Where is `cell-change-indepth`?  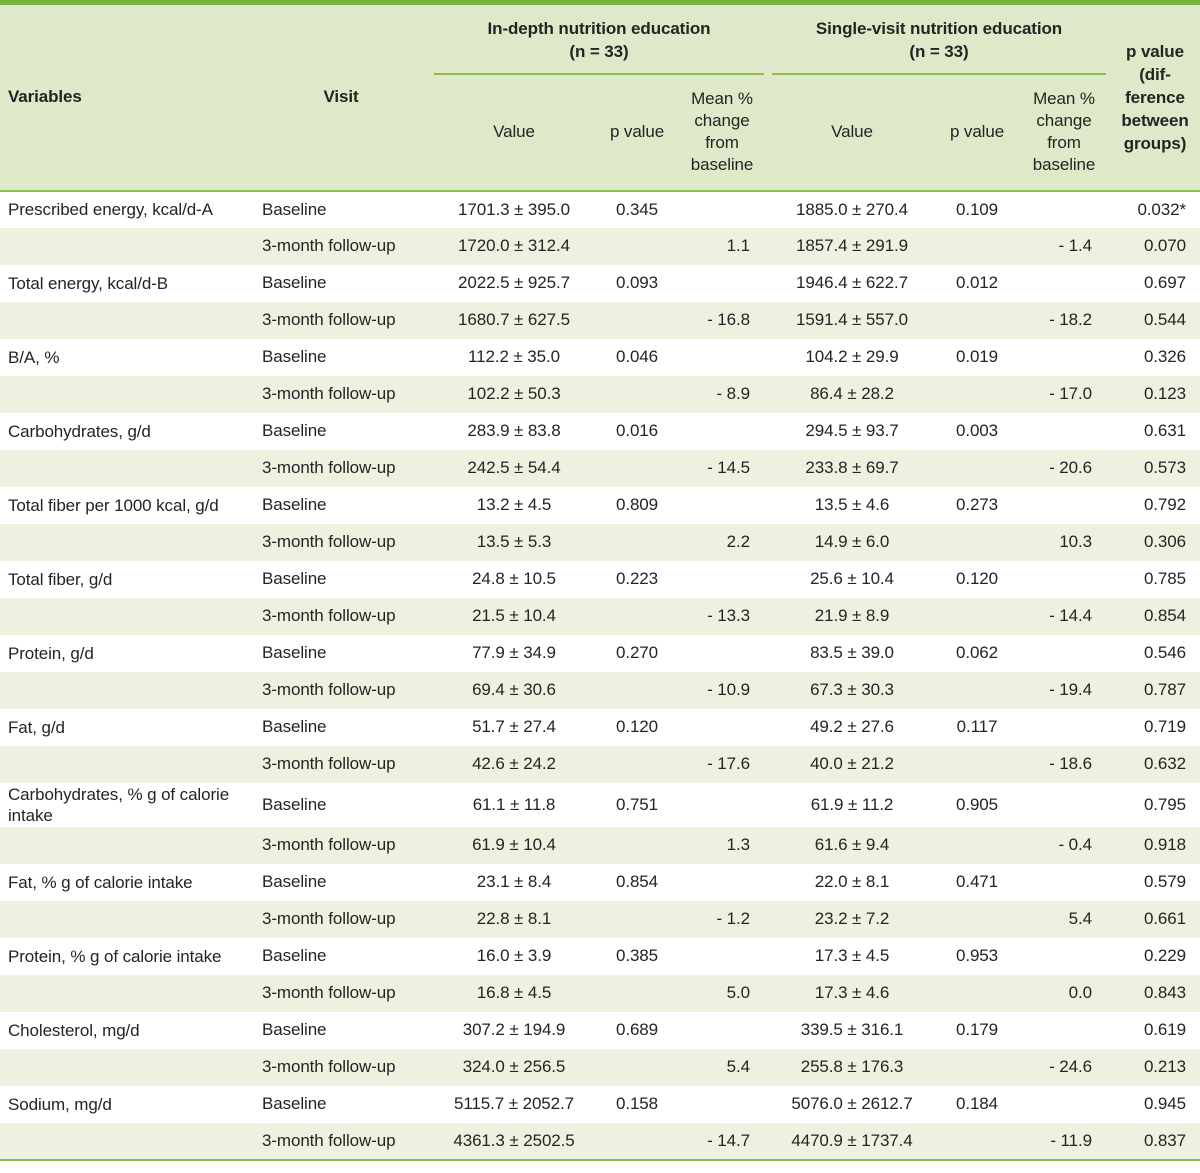
cell-change-indepth is located at coordinates (722, 727).